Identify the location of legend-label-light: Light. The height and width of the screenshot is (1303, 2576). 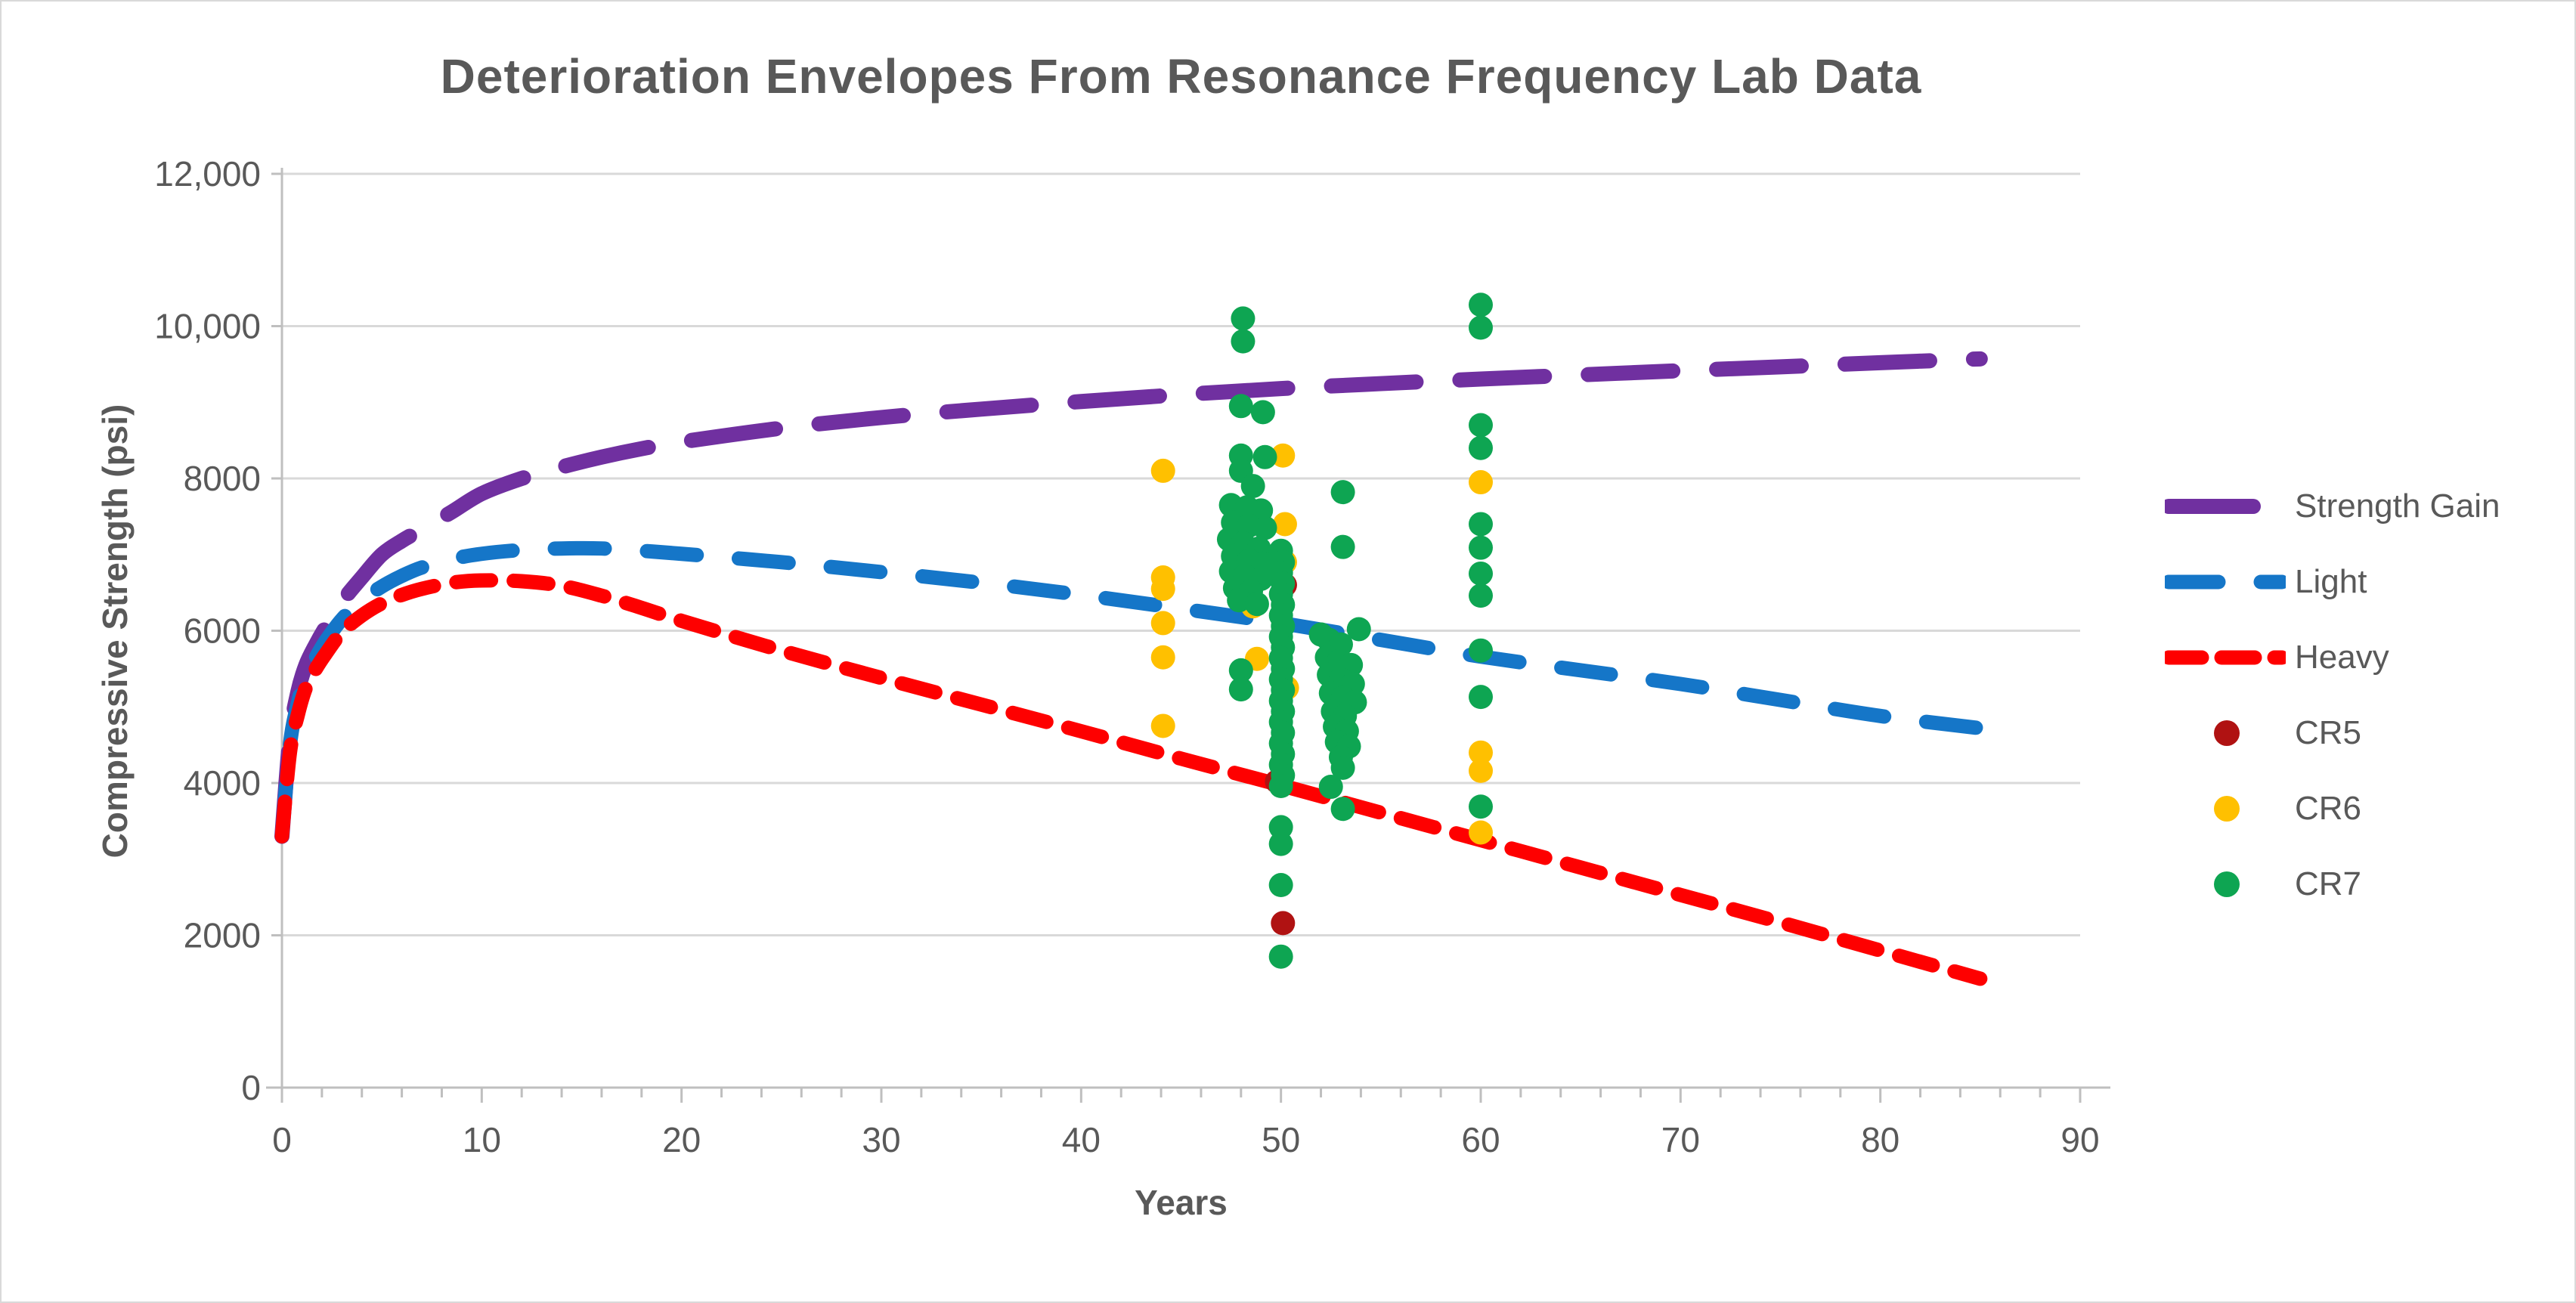
(2331, 581).